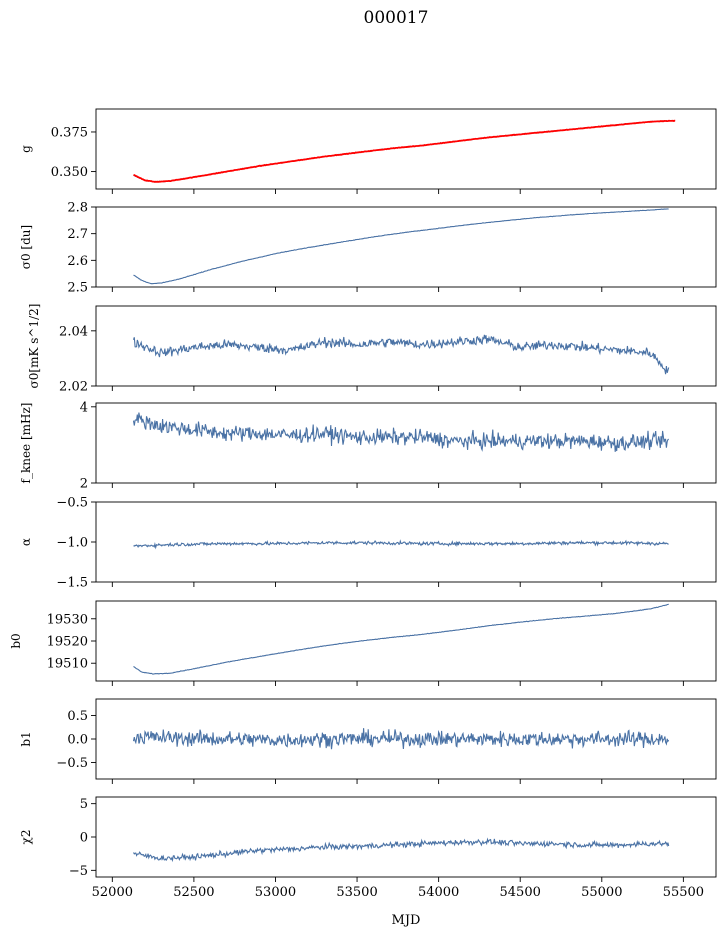 The image size is (725, 936). What do you see at coordinates (601, 892) in the screenshot?
I see `x-tick-label: 55000` at bounding box center [601, 892].